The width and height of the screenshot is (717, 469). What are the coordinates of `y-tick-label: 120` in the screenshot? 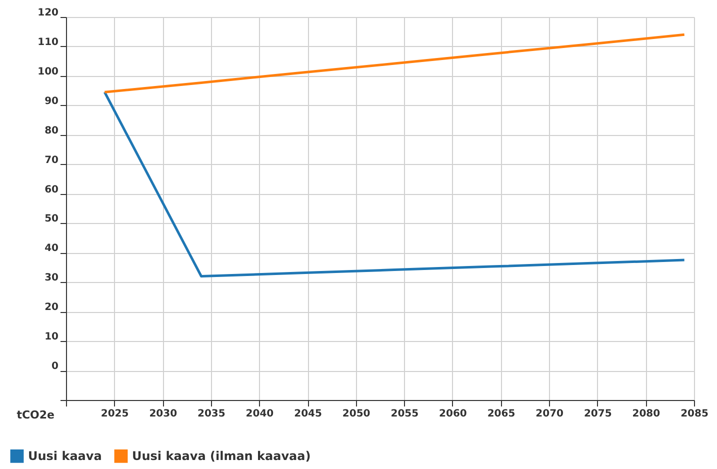 It's located at (48, 13).